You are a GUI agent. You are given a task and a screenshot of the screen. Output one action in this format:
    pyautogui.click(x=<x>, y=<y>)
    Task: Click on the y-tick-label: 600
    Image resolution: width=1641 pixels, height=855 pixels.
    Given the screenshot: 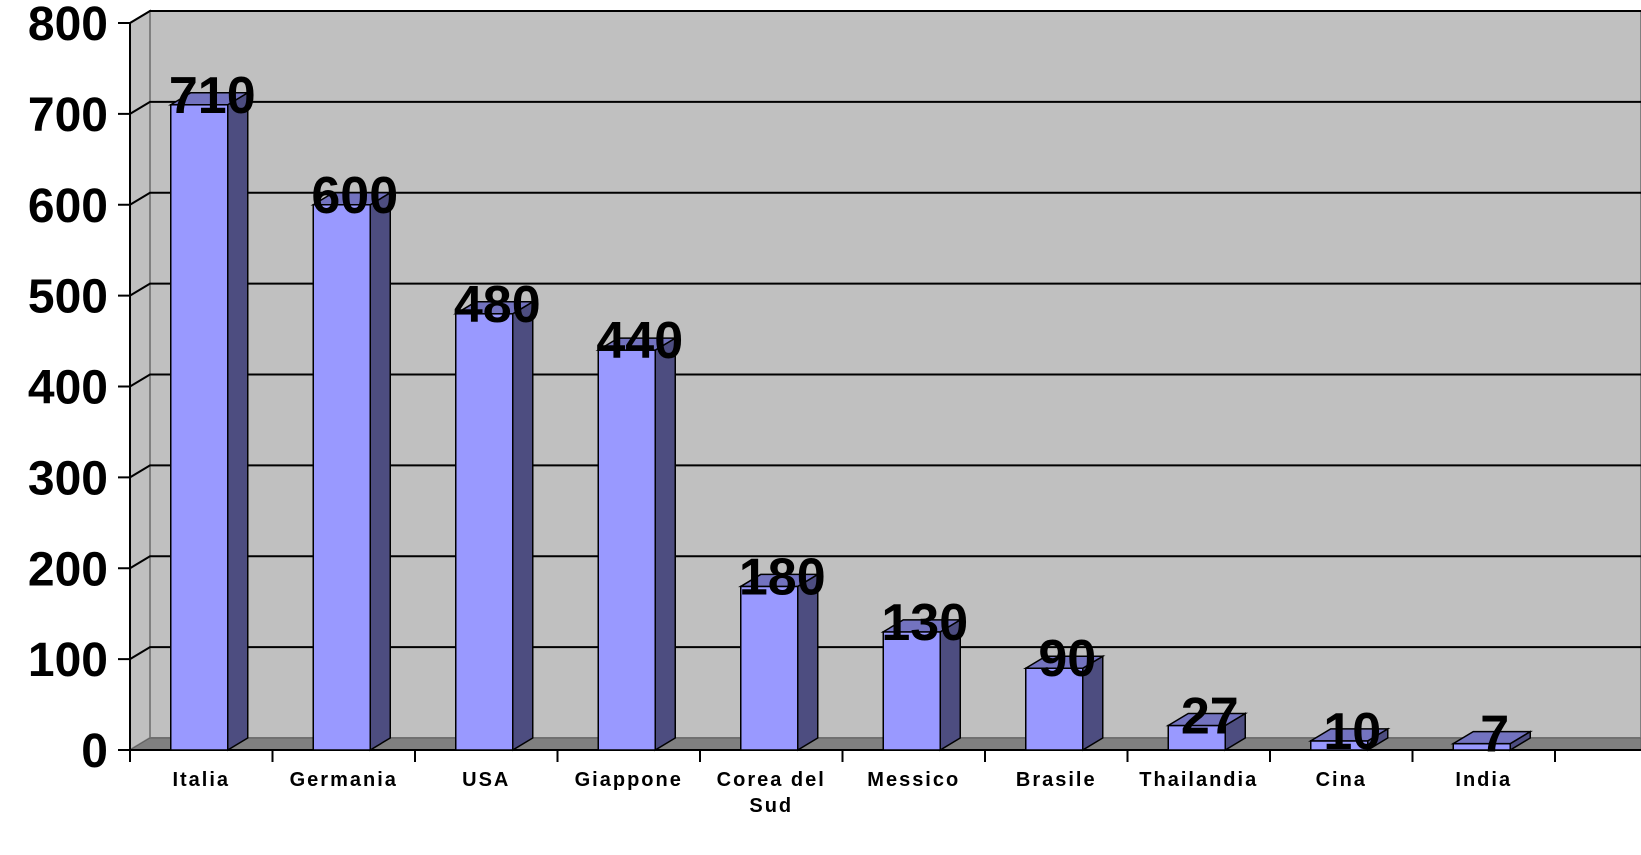 What is the action you would take?
    pyautogui.click(x=68, y=206)
    